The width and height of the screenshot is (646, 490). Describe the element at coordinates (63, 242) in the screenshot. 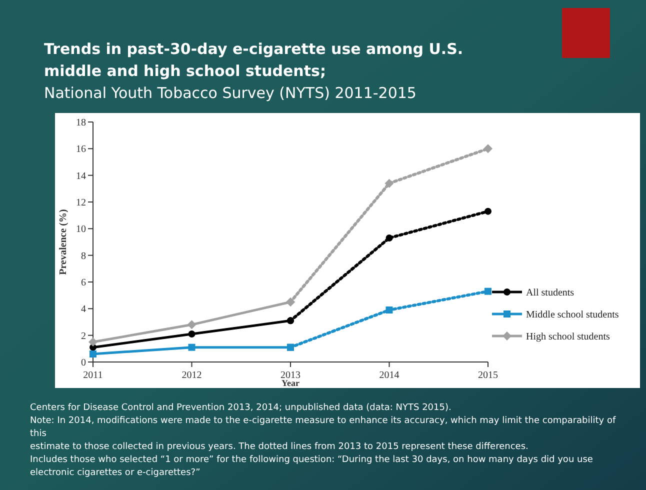

I see `y-axis-title: Prevalence (%)` at that location.